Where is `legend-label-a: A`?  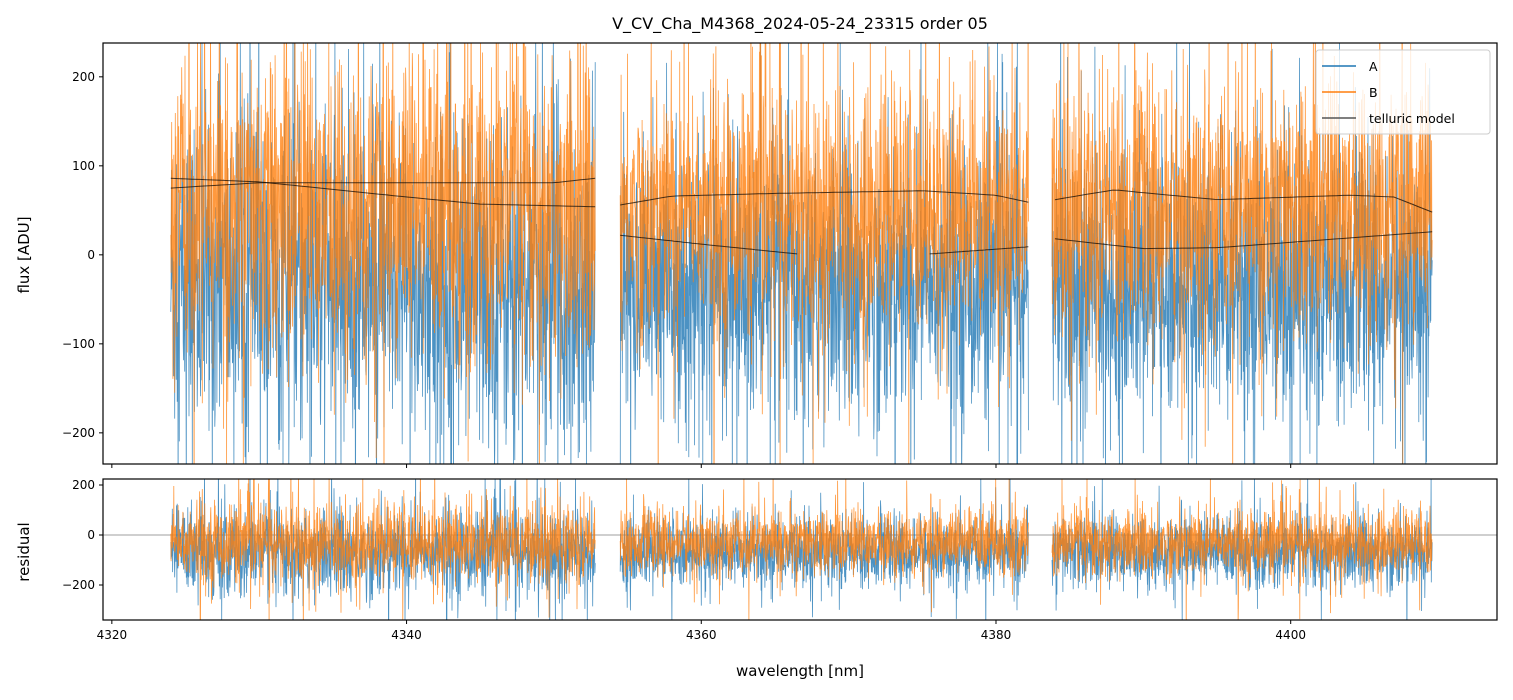
legend-label-a: A is located at coordinates (1373, 66).